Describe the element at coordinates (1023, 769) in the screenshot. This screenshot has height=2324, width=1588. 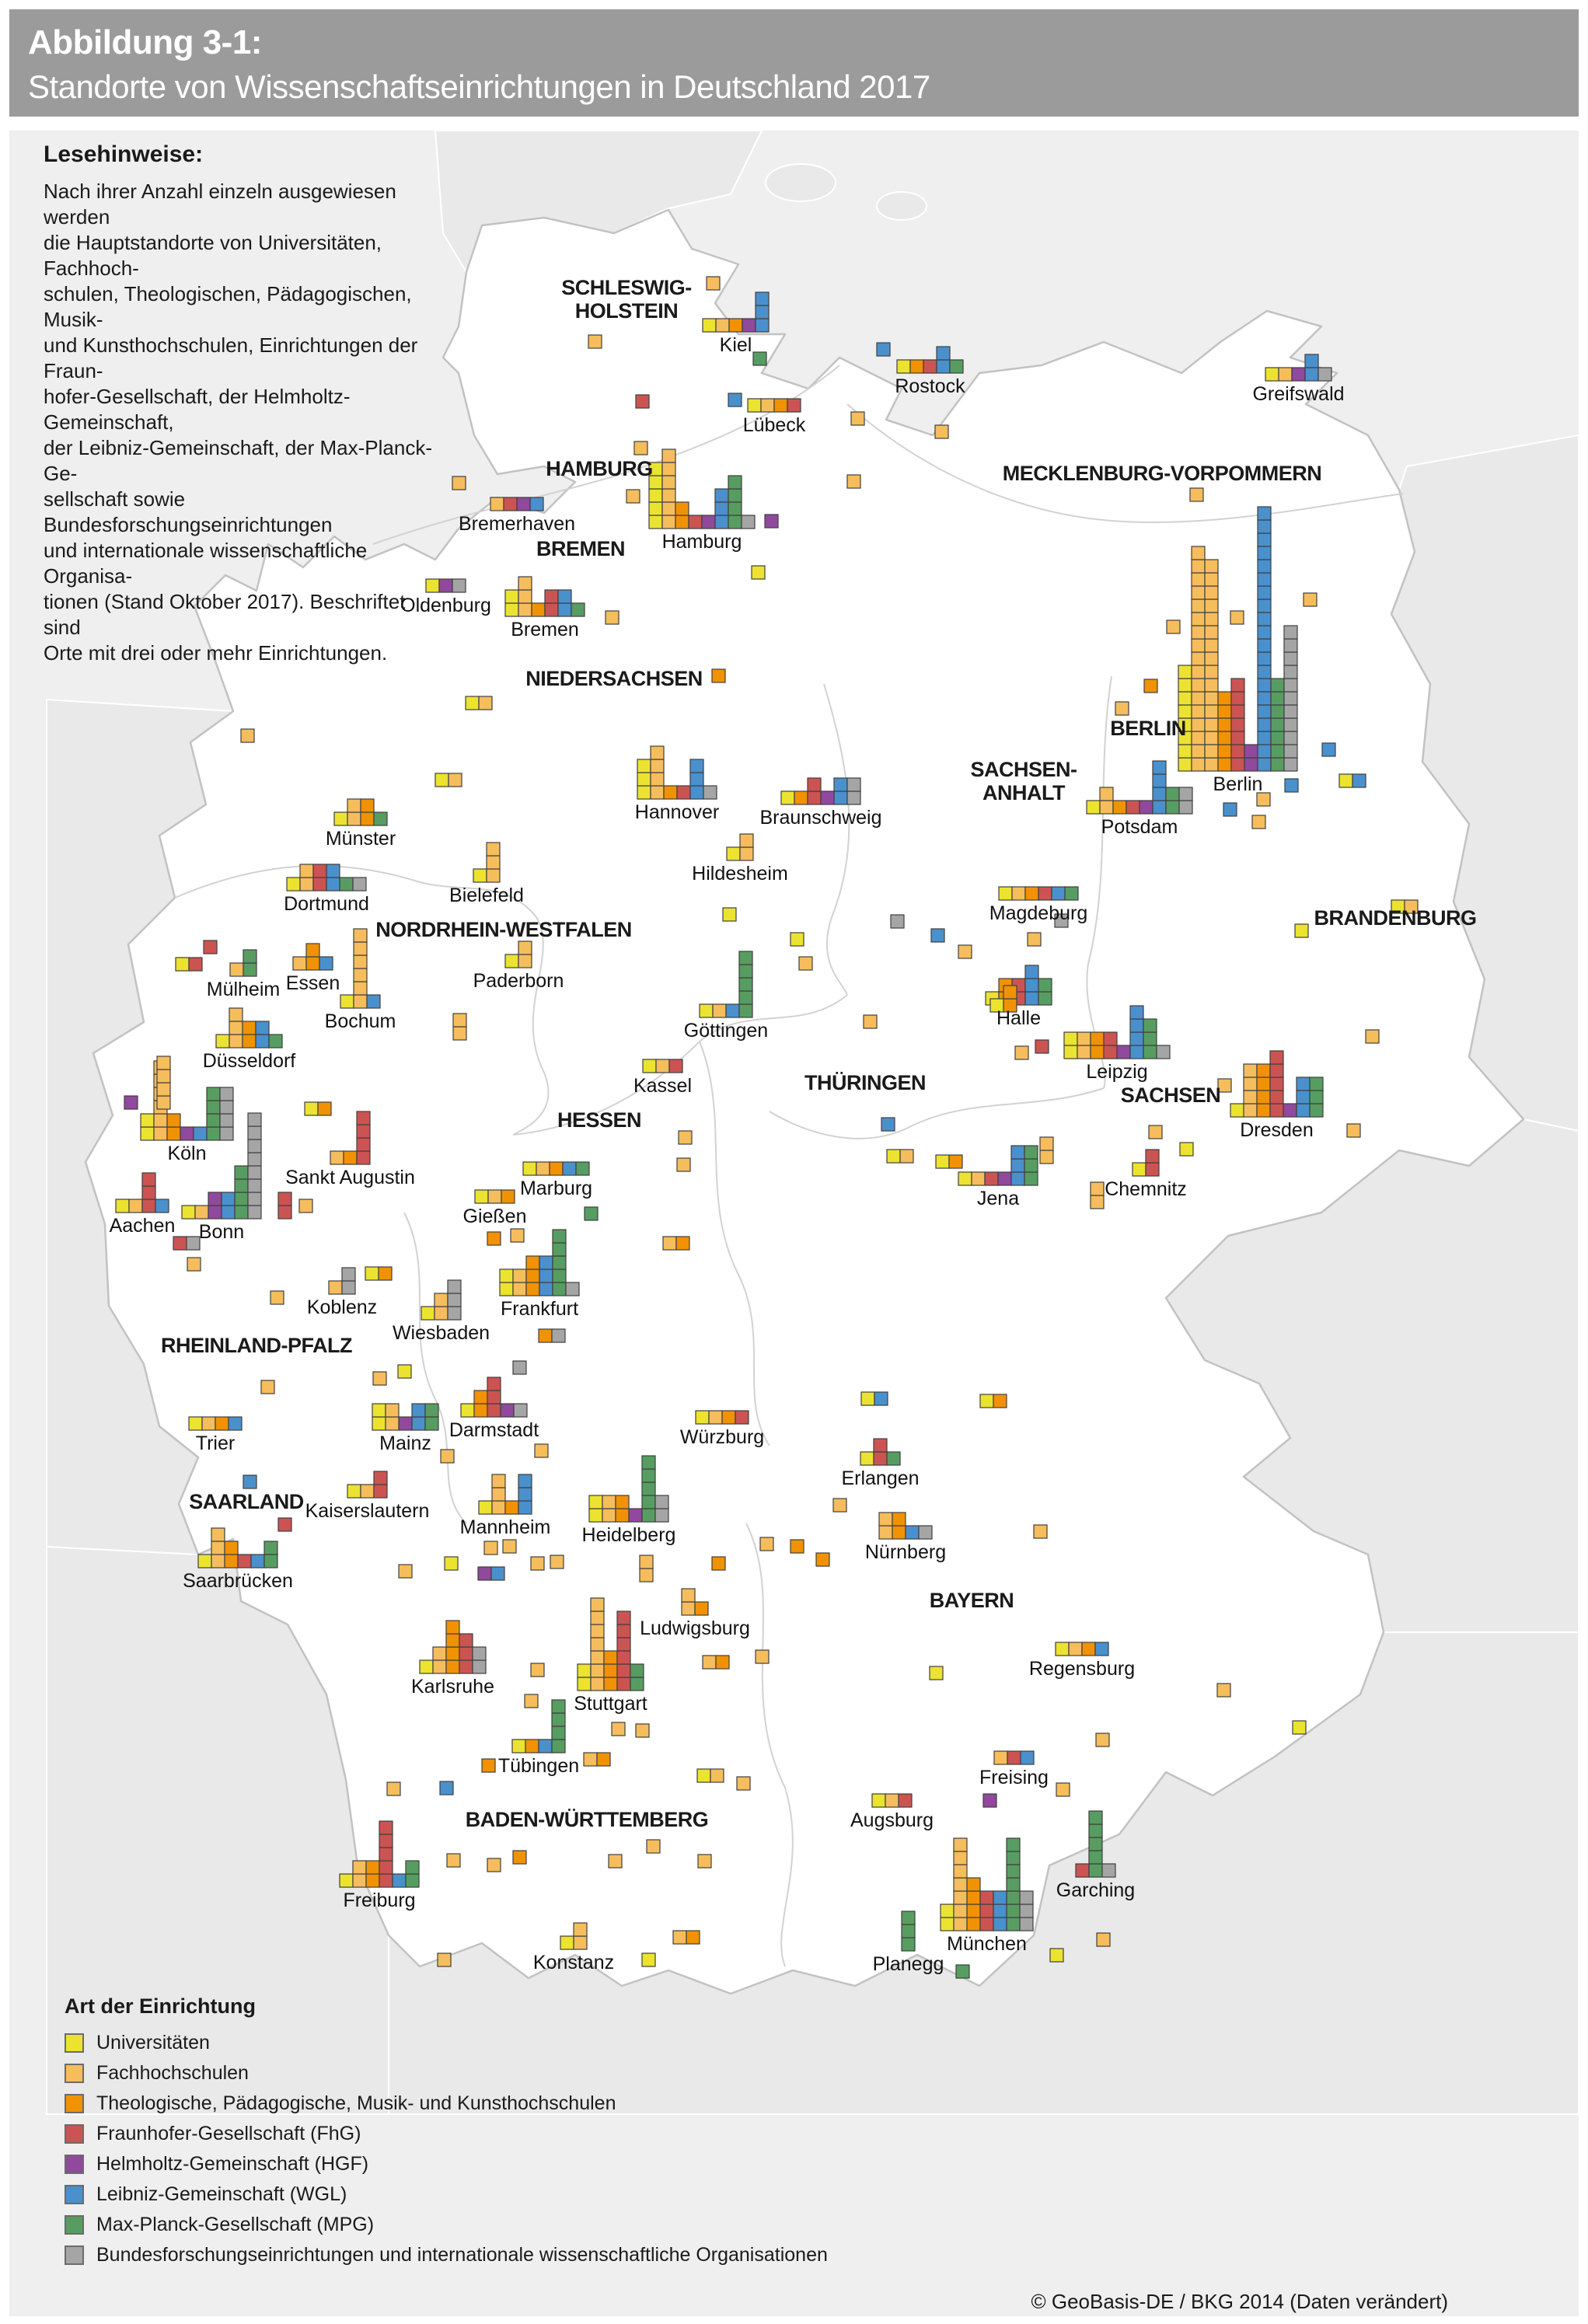
I see `state-label: SACHSEN-` at that location.